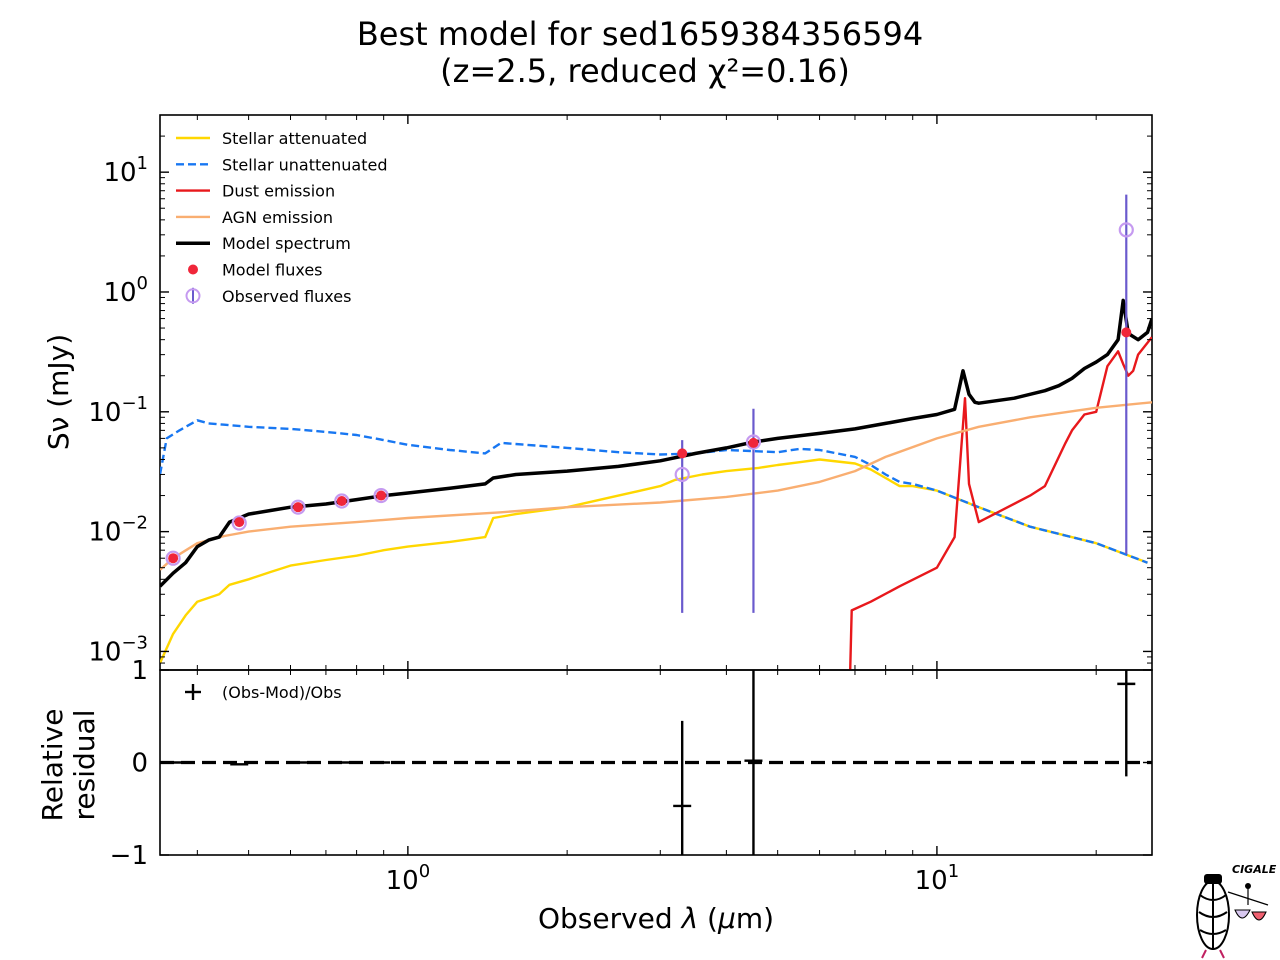 The image size is (1280, 960). Describe the element at coordinates (52, 765) in the screenshot. I see `residual-y-axis-label-line1: Relative` at that location.